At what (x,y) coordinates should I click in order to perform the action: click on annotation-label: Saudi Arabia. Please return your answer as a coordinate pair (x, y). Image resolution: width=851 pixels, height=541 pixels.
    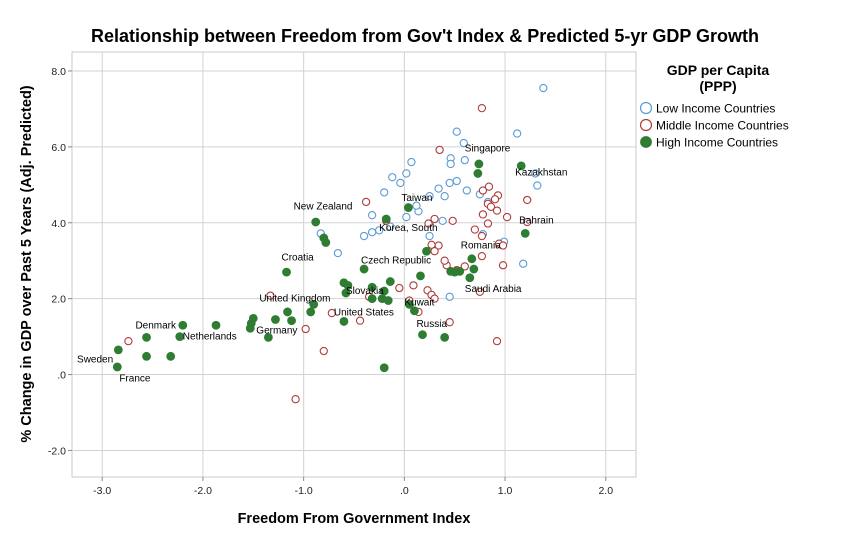
    Looking at the image, I should click on (493, 289).